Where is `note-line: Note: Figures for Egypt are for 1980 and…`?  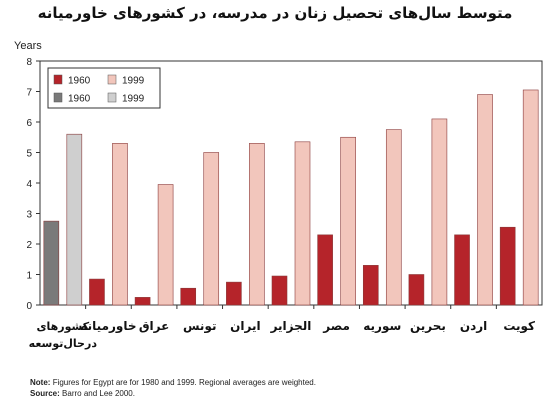 note-line: Note: Figures for Egypt are for 1980 and… is located at coordinates (173, 382).